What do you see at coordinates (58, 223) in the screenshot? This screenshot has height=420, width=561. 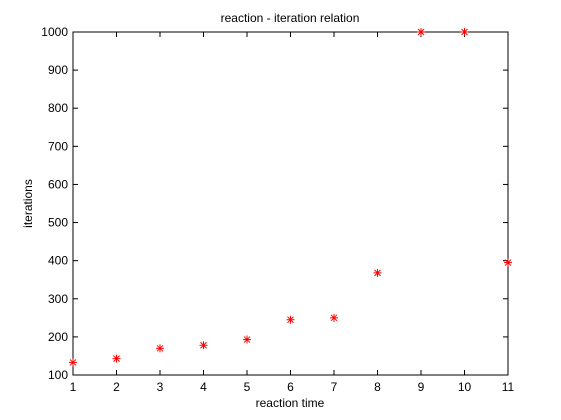 I see `y-tick-label: 500` at bounding box center [58, 223].